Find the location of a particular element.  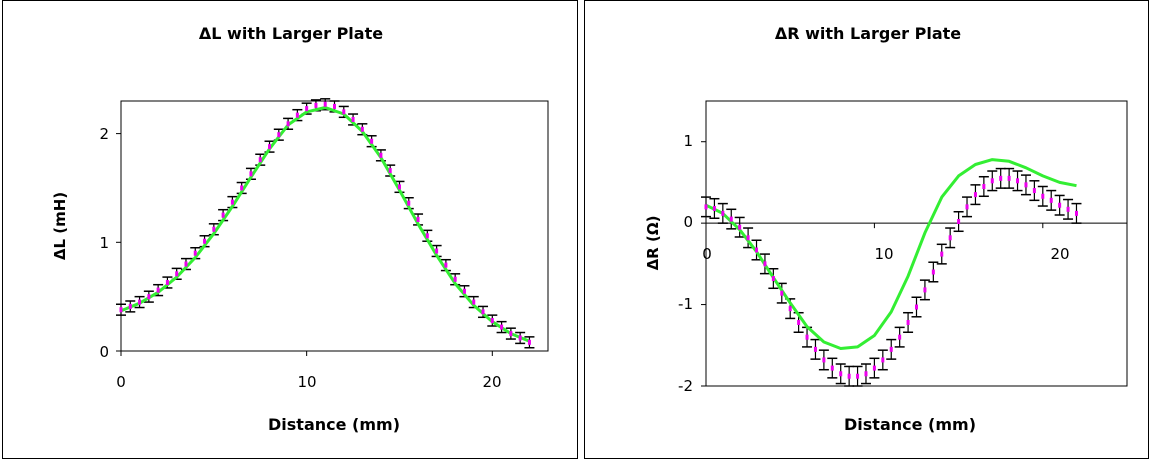

y-tick-label: 0 is located at coordinates (104, 352).